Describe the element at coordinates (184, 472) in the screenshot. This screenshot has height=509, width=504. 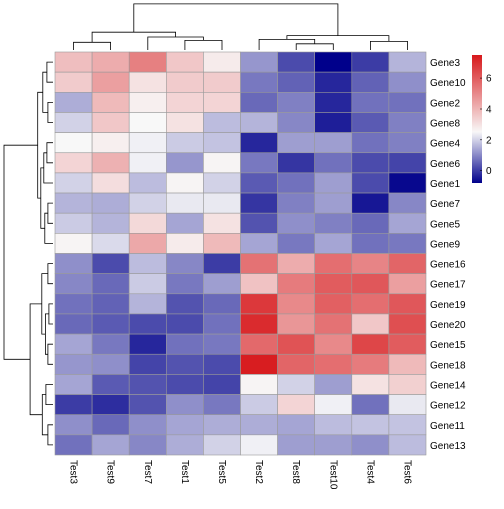
I see `column-label: Test1` at that location.